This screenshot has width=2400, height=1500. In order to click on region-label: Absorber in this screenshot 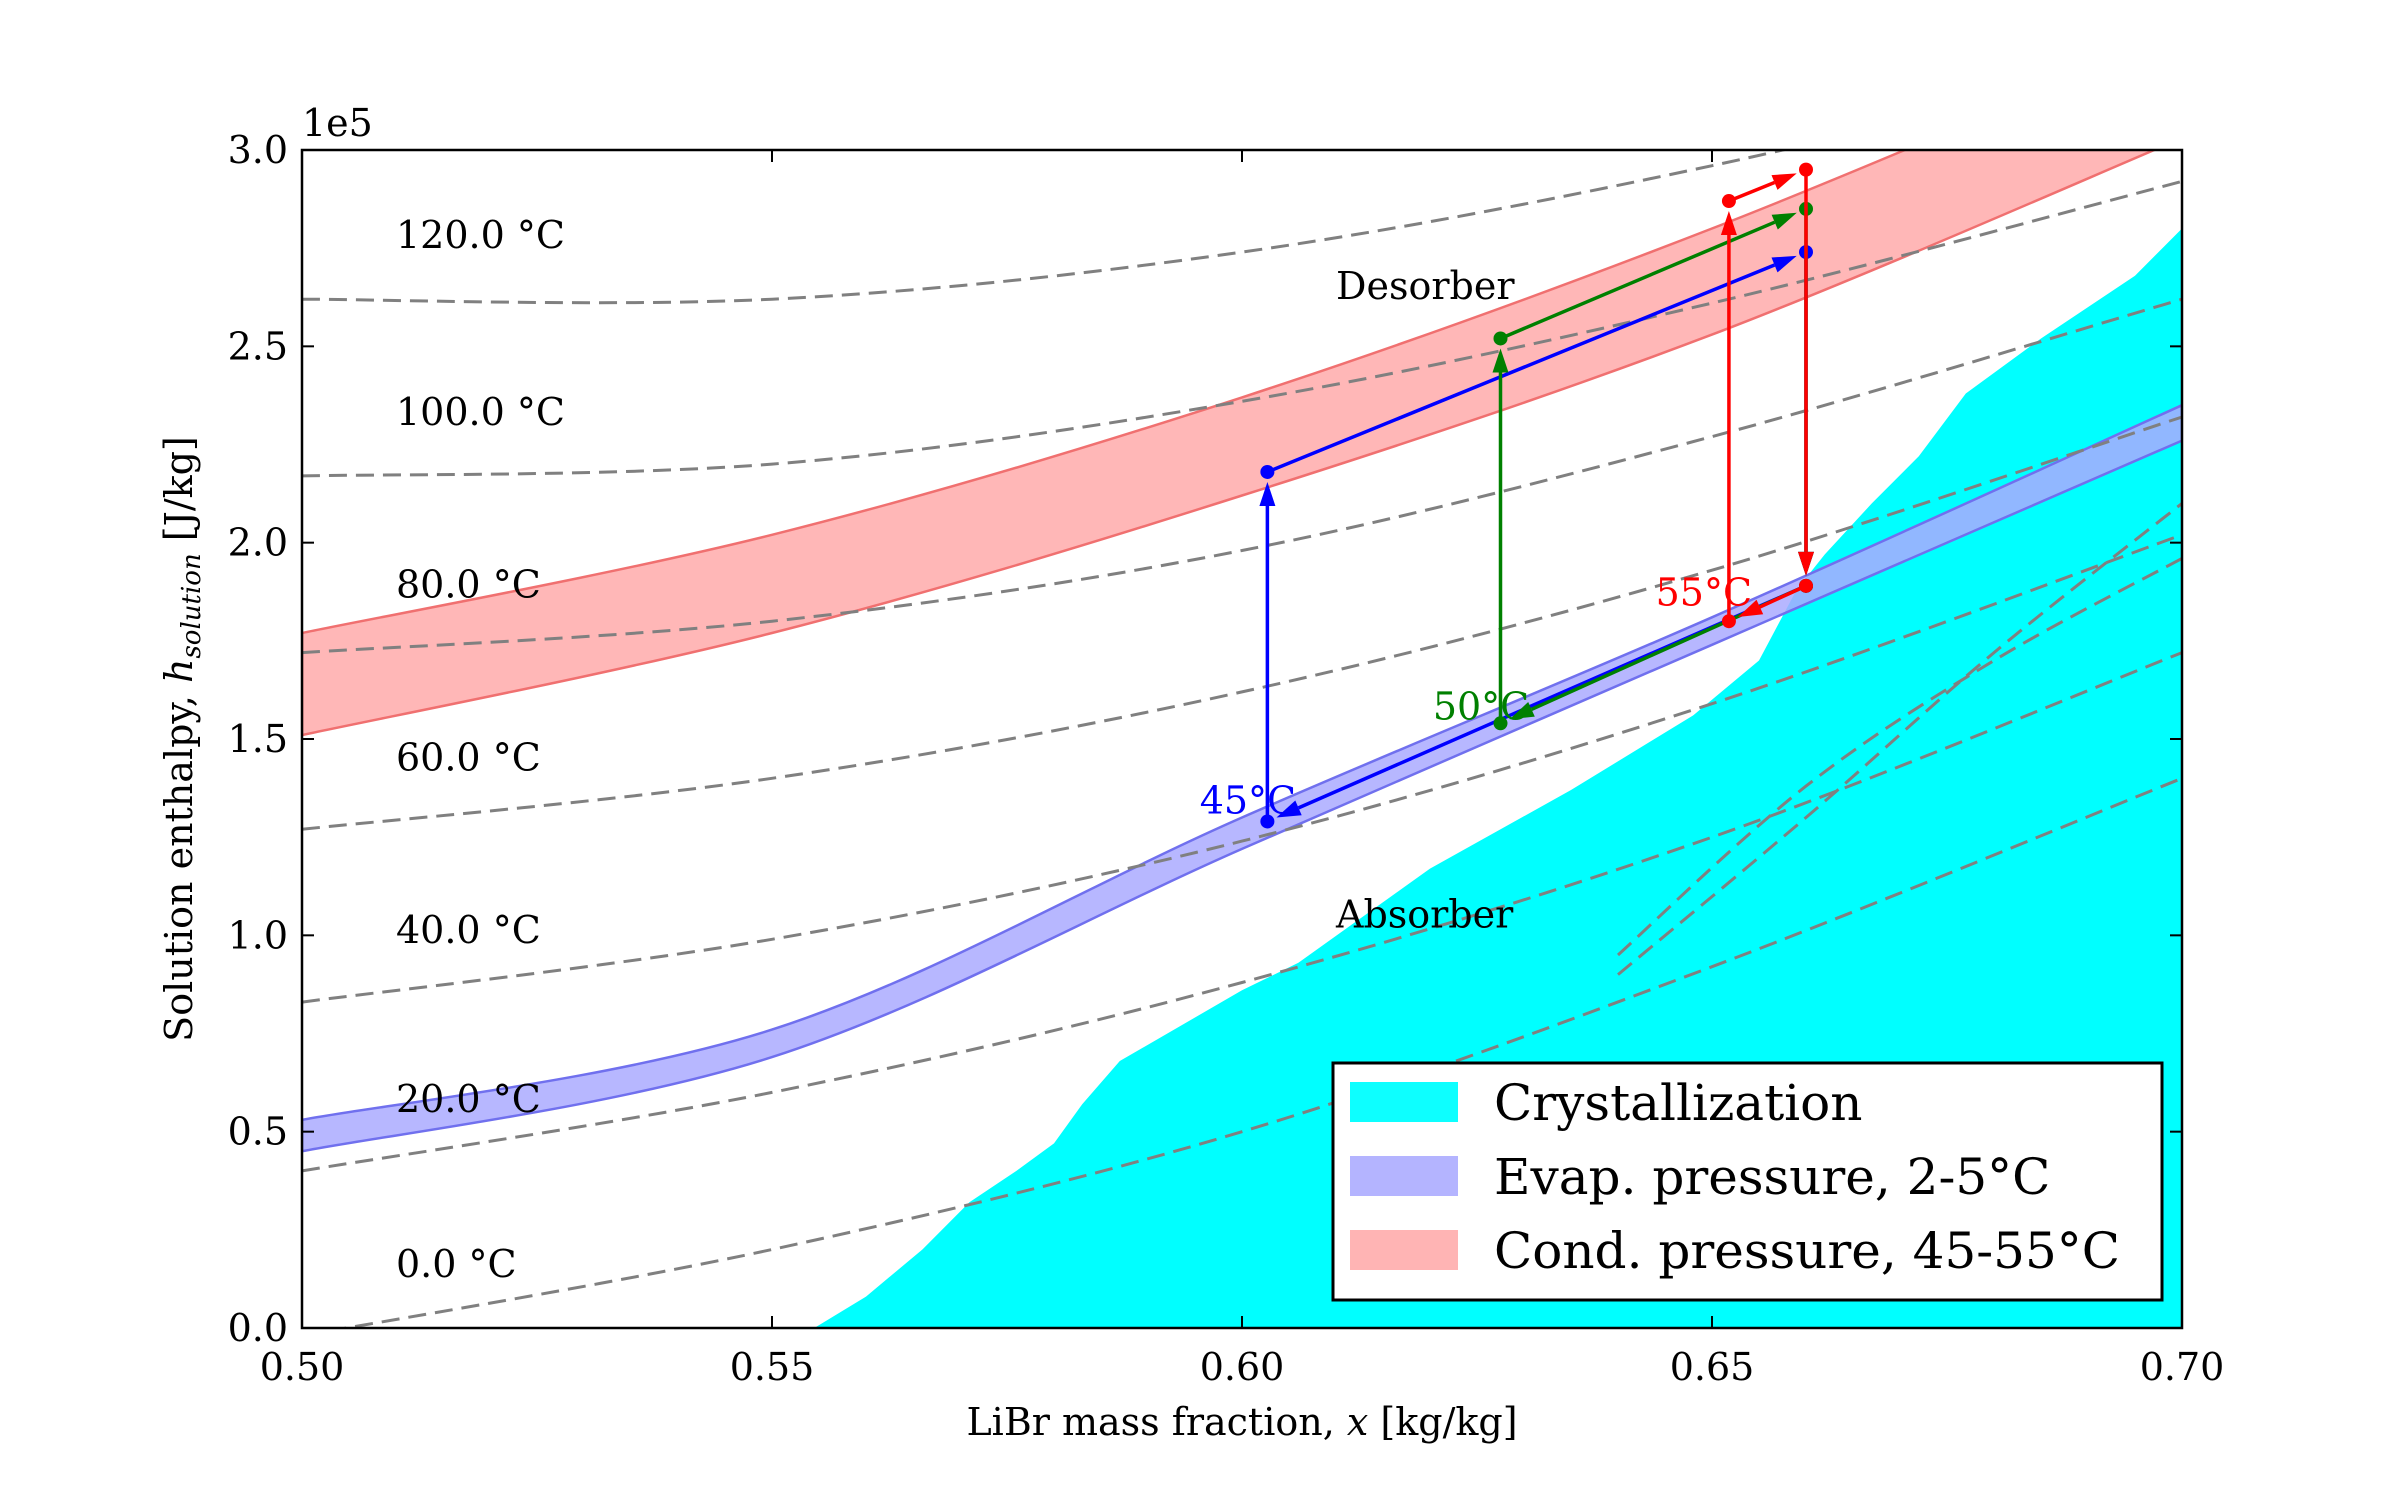, I will do `click(1424, 914)`.